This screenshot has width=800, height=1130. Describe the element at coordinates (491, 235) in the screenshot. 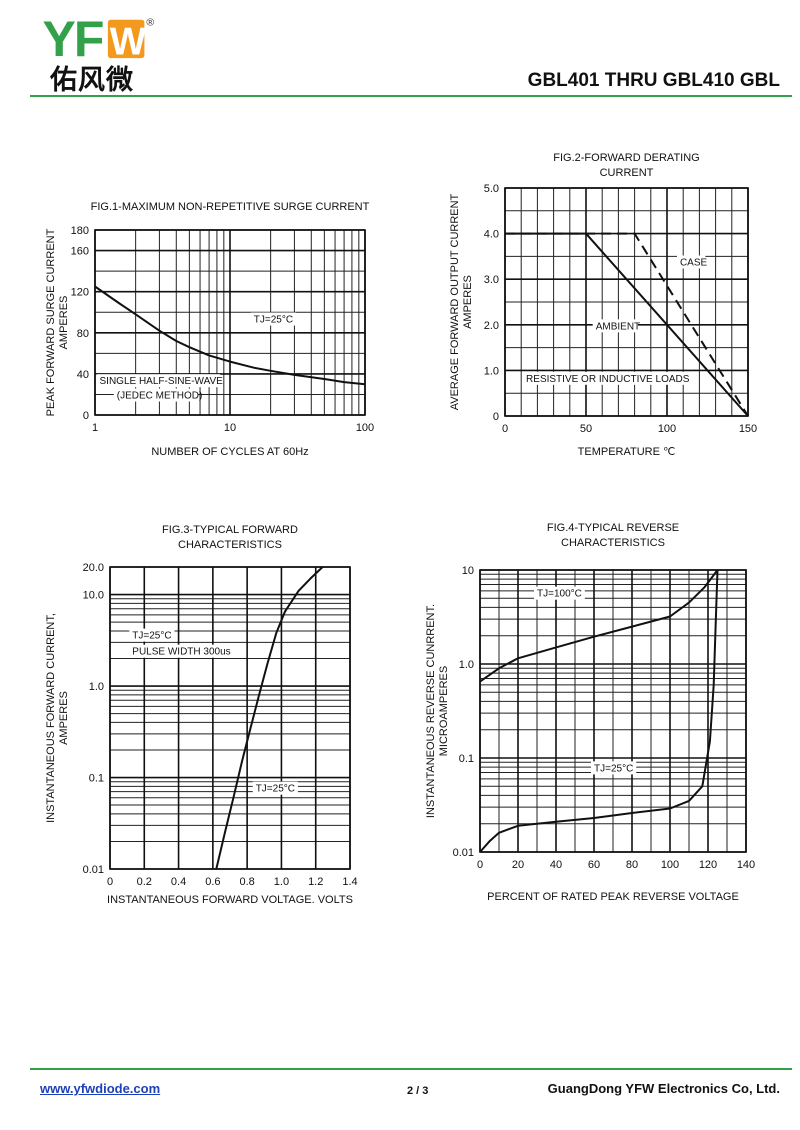

I see `y-tick-label: 4.0` at that location.